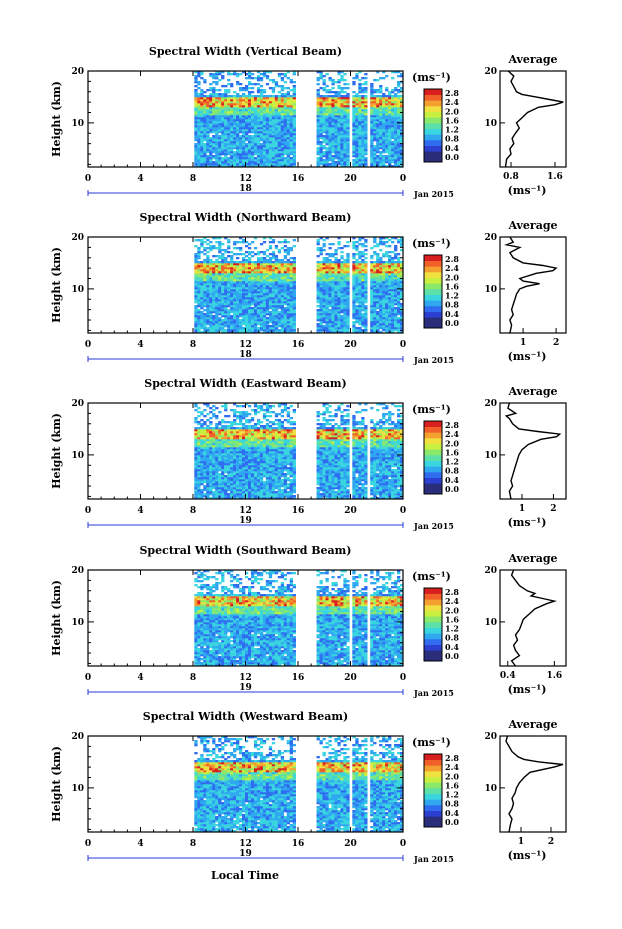 This screenshot has width=622, height=929. What do you see at coordinates (527, 190) in the screenshot?
I see `average-x-axis-label: (ms⁻¹)` at bounding box center [527, 190].